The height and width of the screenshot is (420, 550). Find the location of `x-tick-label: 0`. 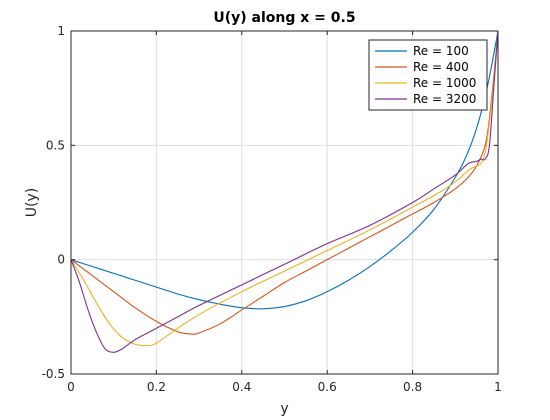

x-tick-label: 0 is located at coordinates (71, 387).